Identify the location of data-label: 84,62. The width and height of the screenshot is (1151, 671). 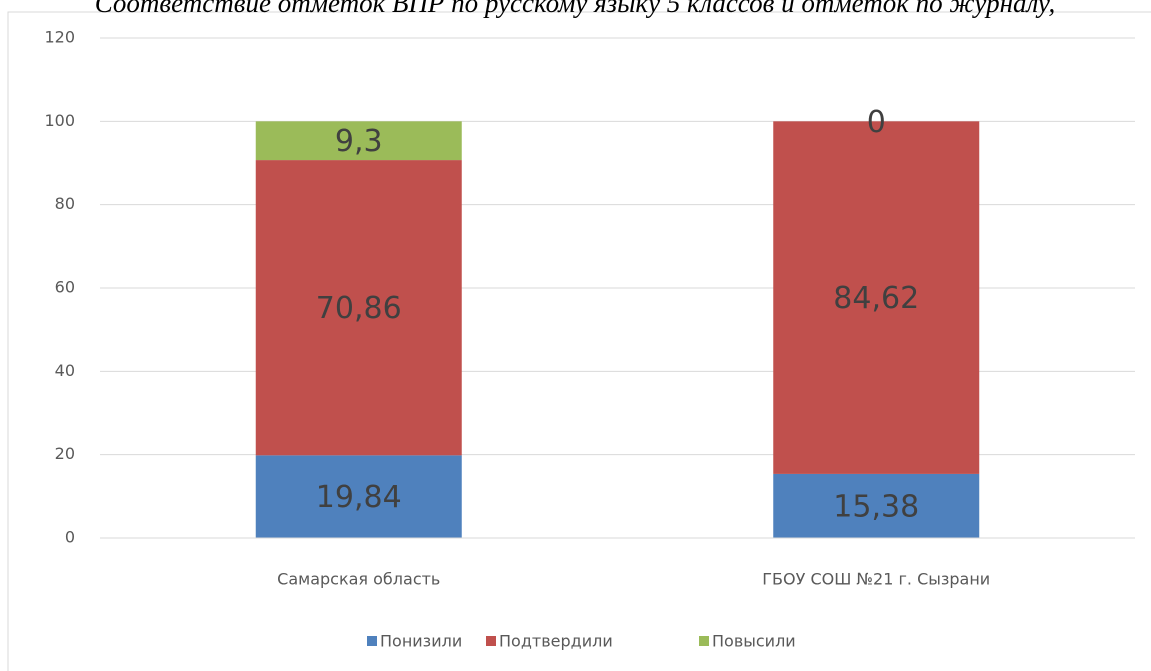
(876, 298).